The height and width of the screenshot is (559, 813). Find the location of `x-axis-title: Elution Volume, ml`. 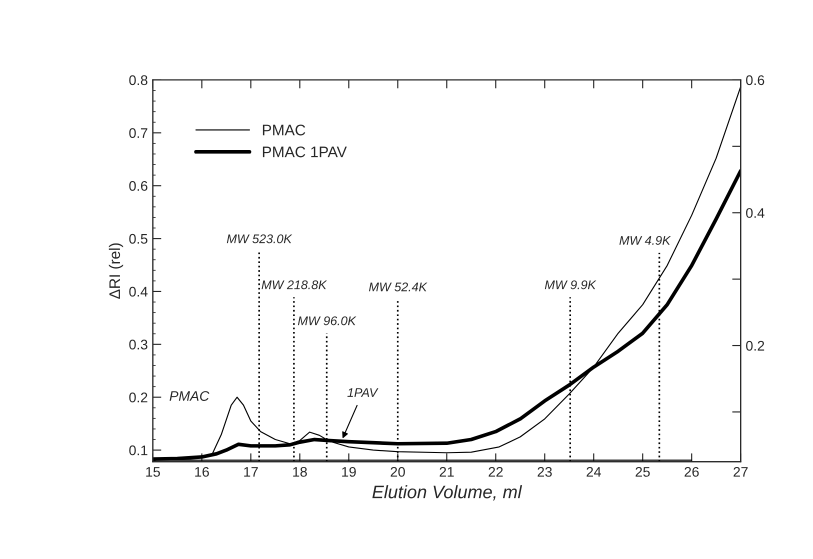

x-axis-title: Elution Volume, ml is located at coordinates (447, 492).